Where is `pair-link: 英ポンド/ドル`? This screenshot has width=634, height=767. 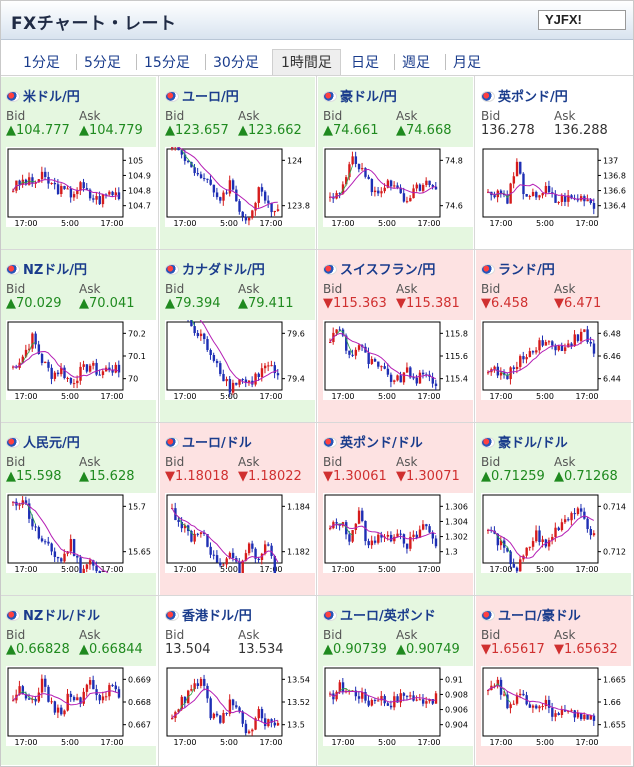 pair-link: 英ポンド/ドル is located at coordinates (373, 441).